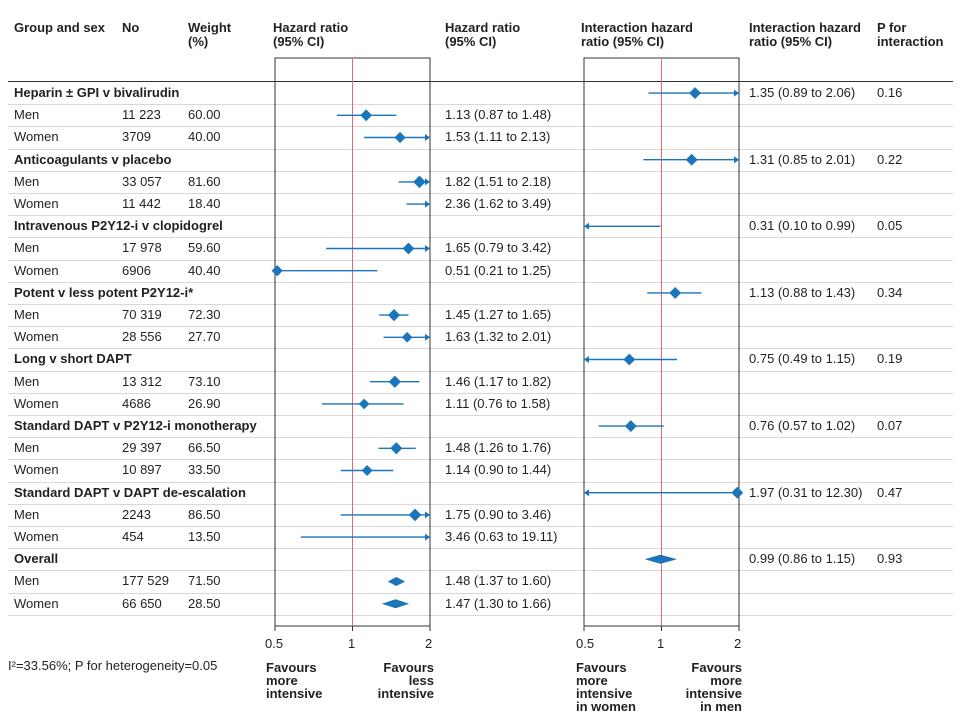 The height and width of the screenshot is (726, 960). What do you see at coordinates (802, 359) in the screenshot?
I see `interaction-hr-value: 0.75 (0.49 to 1.15)` at bounding box center [802, 359].